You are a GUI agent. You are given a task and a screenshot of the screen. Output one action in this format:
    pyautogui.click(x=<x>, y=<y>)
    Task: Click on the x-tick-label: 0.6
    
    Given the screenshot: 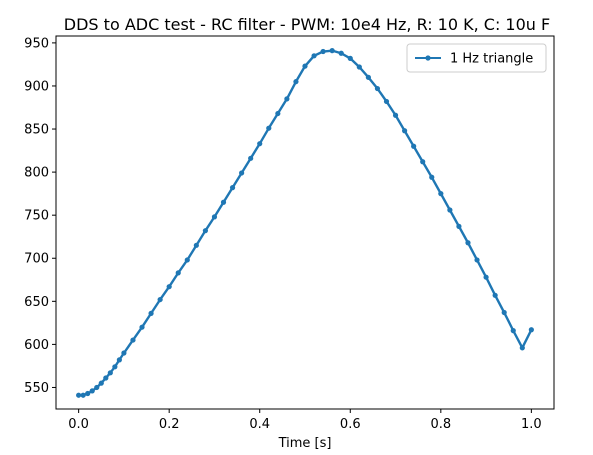 What is the action you would take?
    pyautogui.click(x=350, y=424)
    